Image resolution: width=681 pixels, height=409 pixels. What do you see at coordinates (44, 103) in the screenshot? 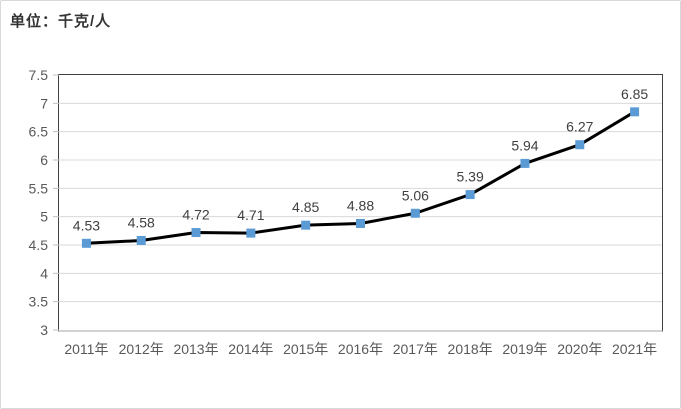
I see `y-tick-label: 7` at bounding box center [44, 103].